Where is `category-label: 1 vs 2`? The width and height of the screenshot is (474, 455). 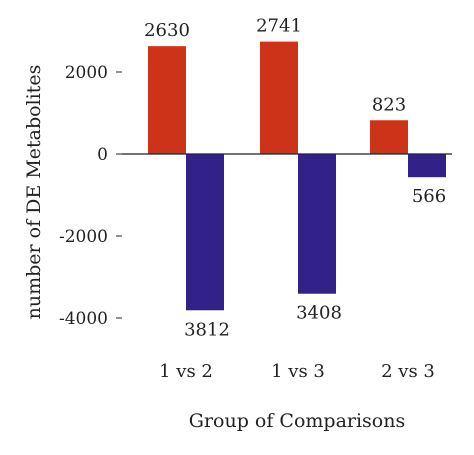
category-label: 1 vs 2 is located at coordinates (186, 371).